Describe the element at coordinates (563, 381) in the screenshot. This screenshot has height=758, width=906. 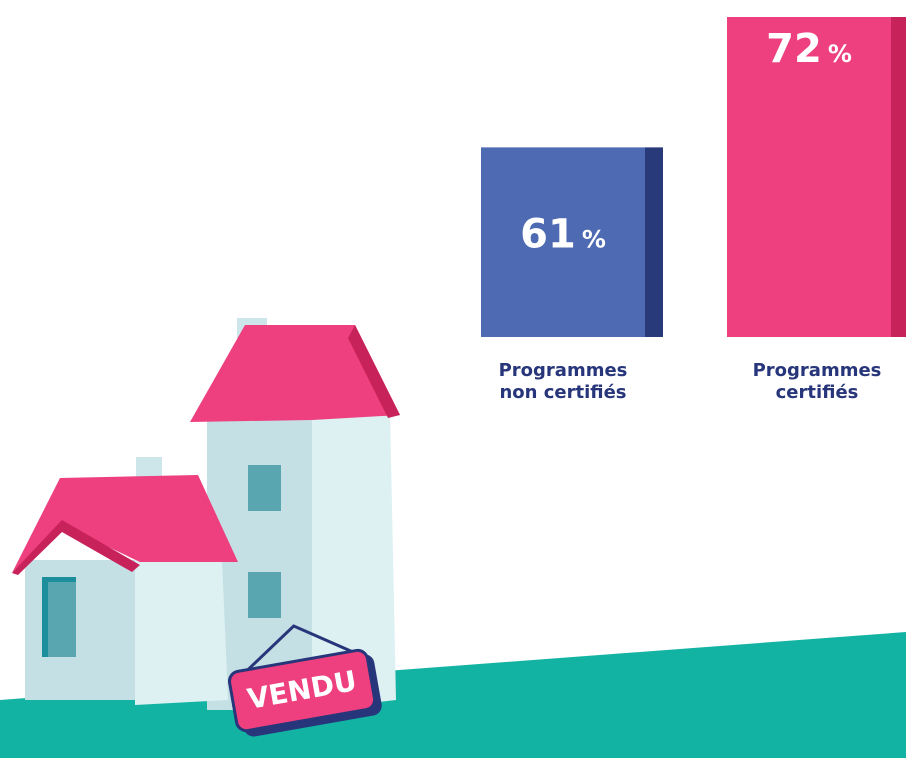
I see `category-label: Programmes non certifiés` at that location.